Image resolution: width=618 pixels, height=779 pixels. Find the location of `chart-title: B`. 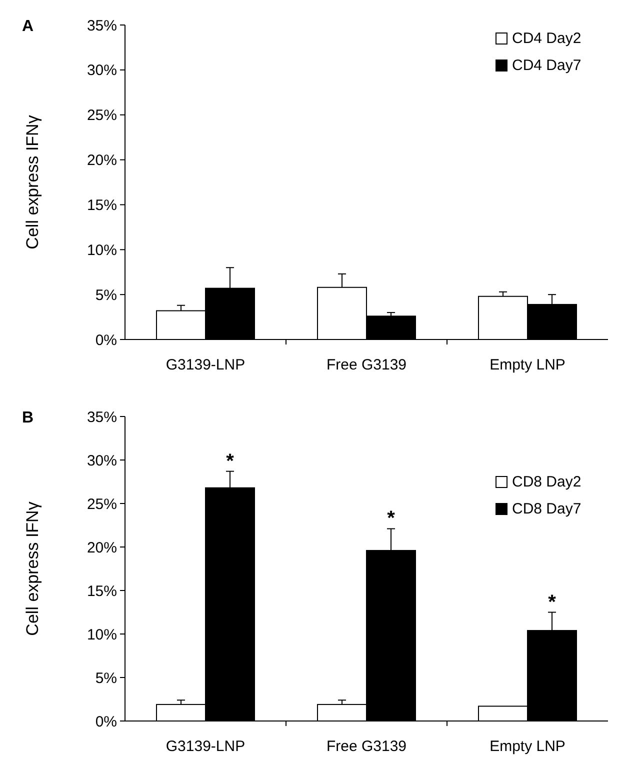

chart-title: B is located at coordinates (28, 418).